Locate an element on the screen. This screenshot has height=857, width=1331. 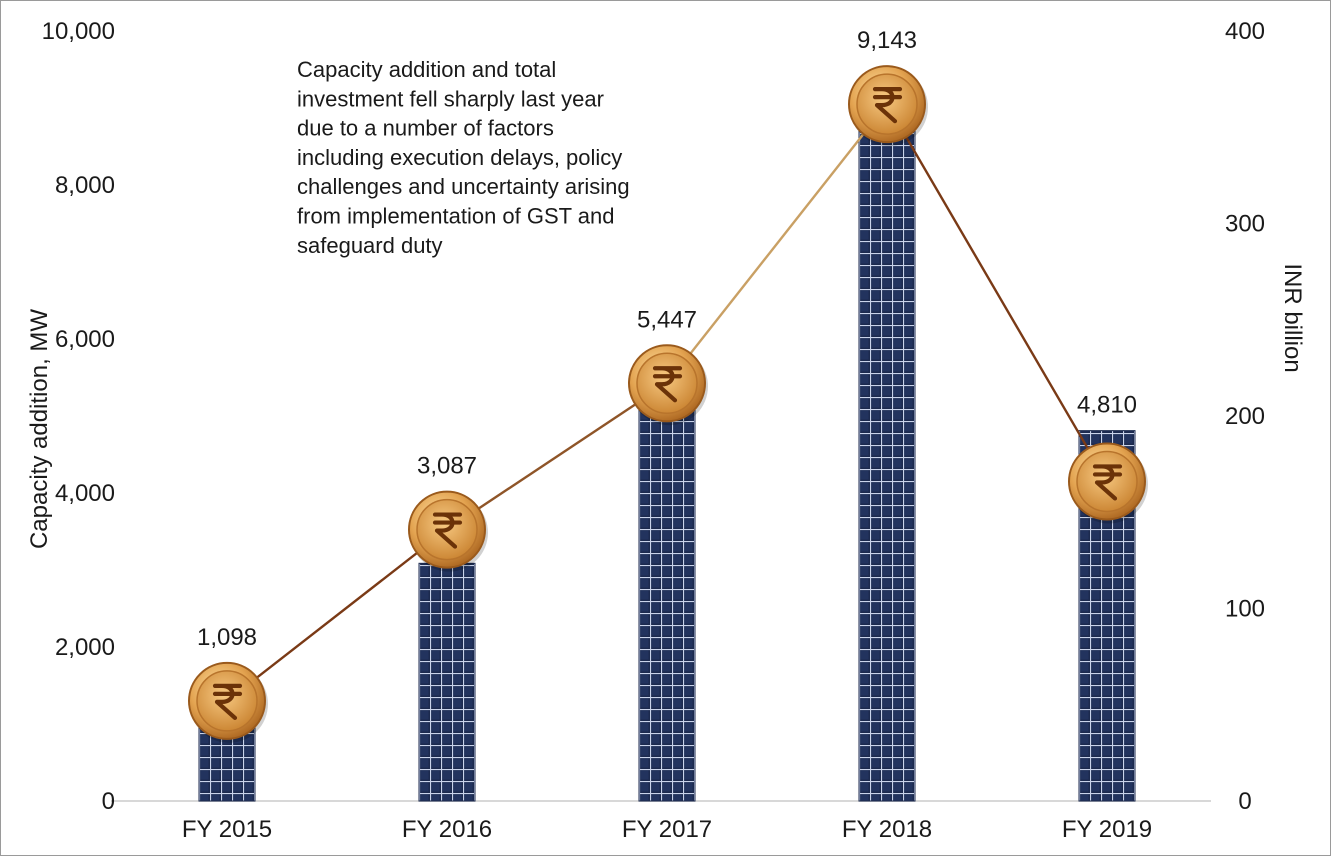
x-axis-tick-label: FY 2018 is located at coordinates (887, 829).